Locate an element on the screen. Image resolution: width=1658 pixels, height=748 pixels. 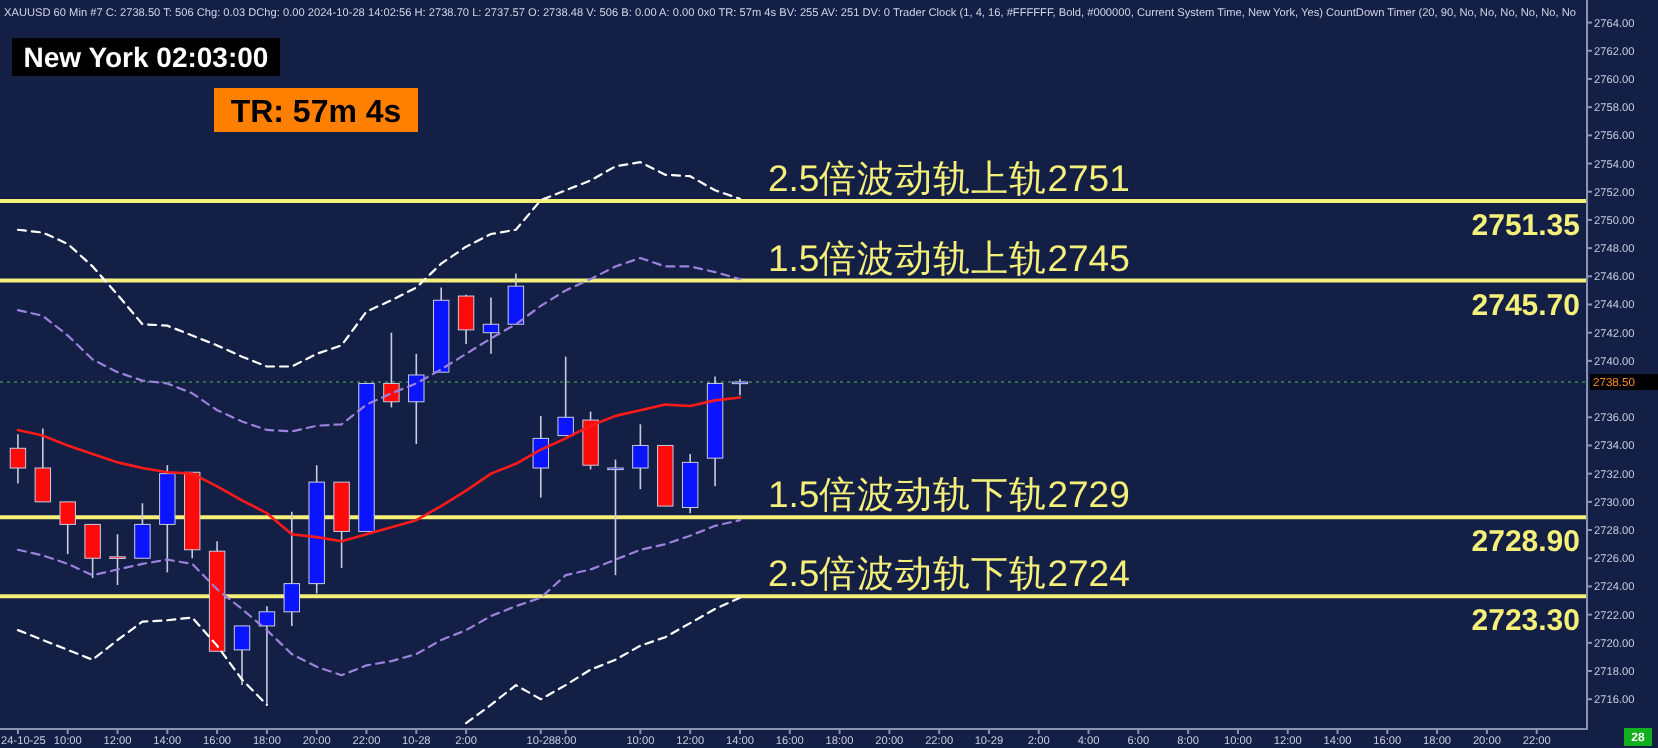
ref-line-label: 2751.35 is located at coordinates (1525, 225).